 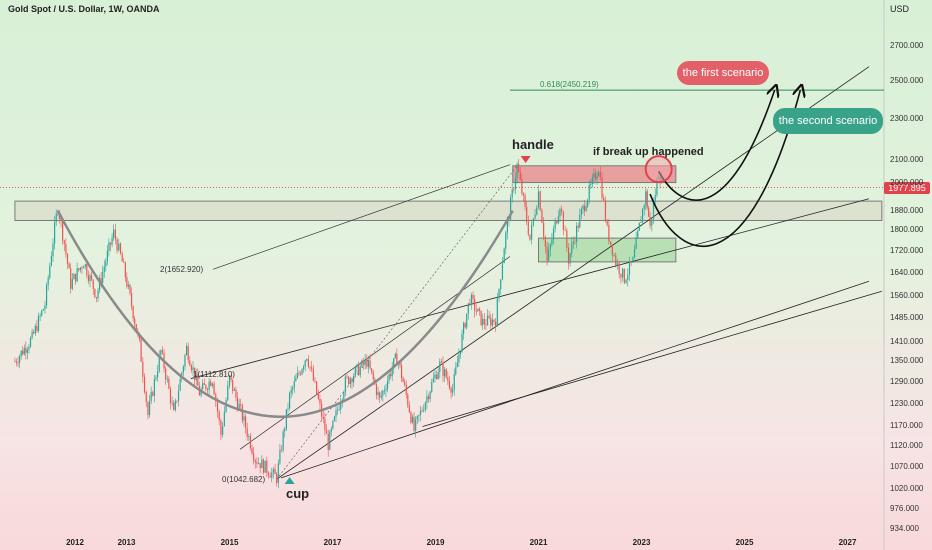 What do you see at coordinates (648, 152) in the screenshot?
I see `breakup-label: if break up happened` at bounding box center [648, 152].